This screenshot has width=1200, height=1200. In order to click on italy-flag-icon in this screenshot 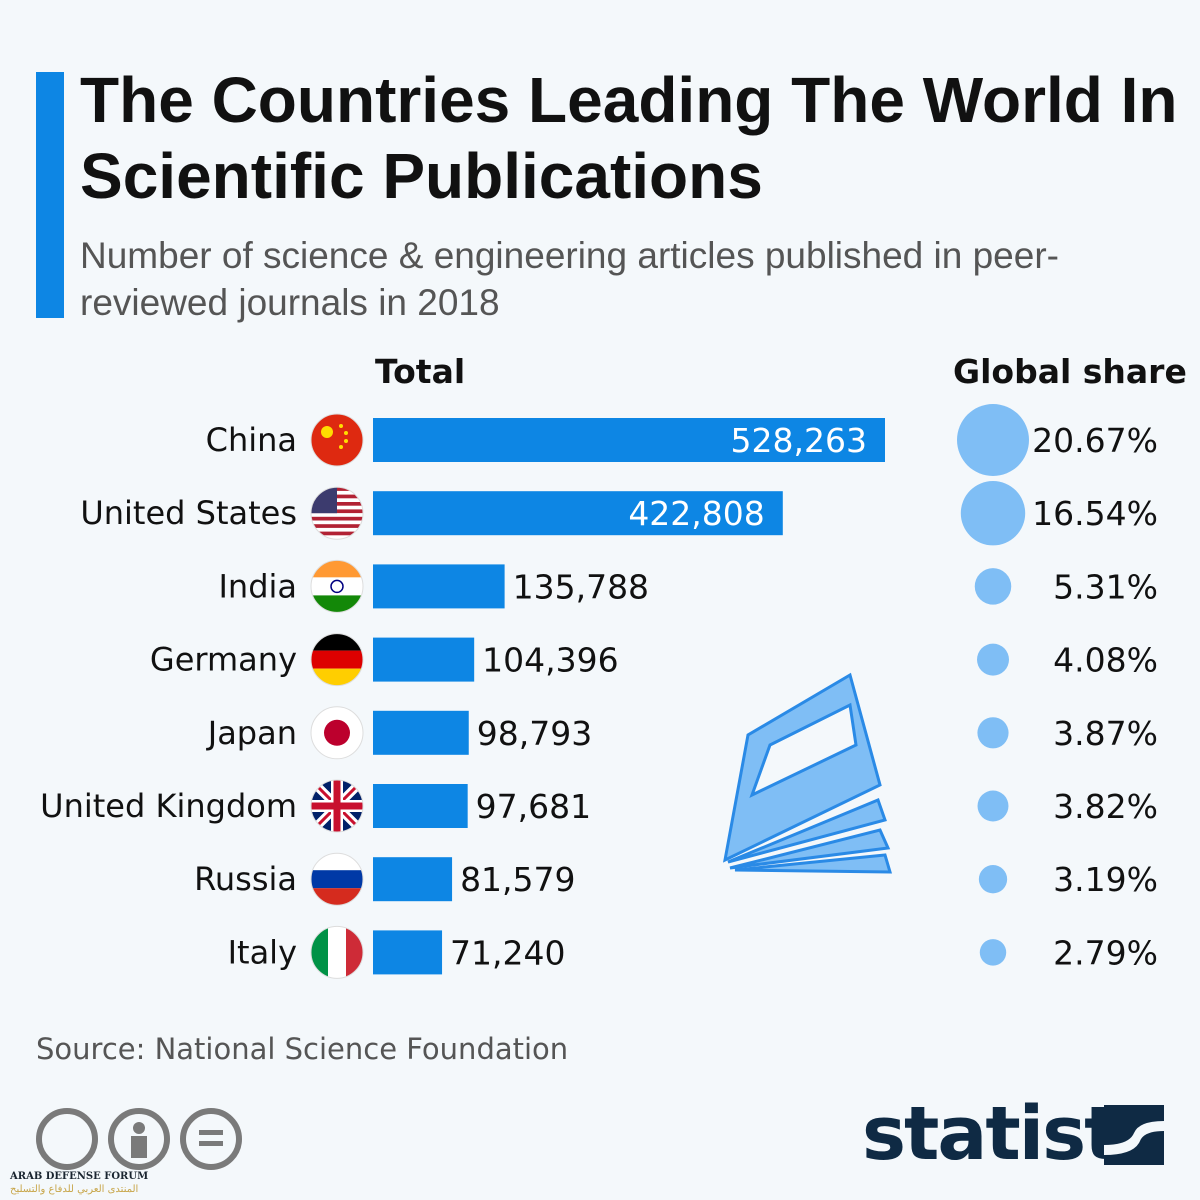, I will do `click(337, 952)`.